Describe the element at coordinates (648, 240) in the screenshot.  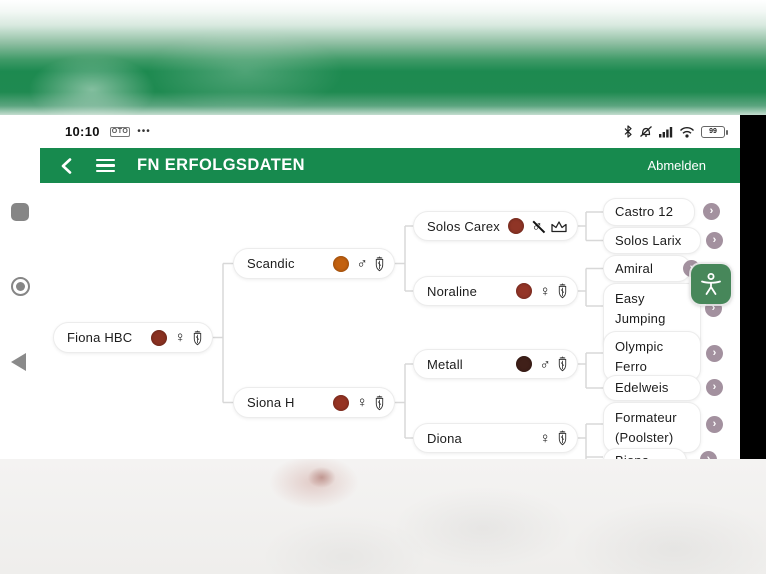
I see `horse-name: Solos Larix` at that location.